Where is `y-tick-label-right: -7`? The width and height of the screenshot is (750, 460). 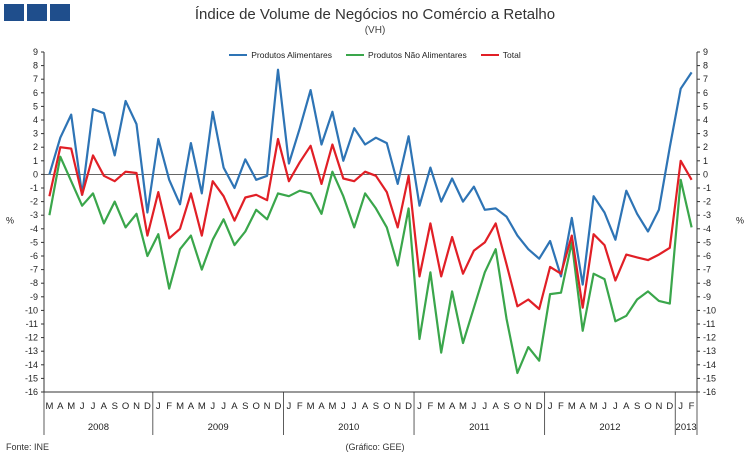 y-tick-label-right: -7 is located at coordinates (707, 270).